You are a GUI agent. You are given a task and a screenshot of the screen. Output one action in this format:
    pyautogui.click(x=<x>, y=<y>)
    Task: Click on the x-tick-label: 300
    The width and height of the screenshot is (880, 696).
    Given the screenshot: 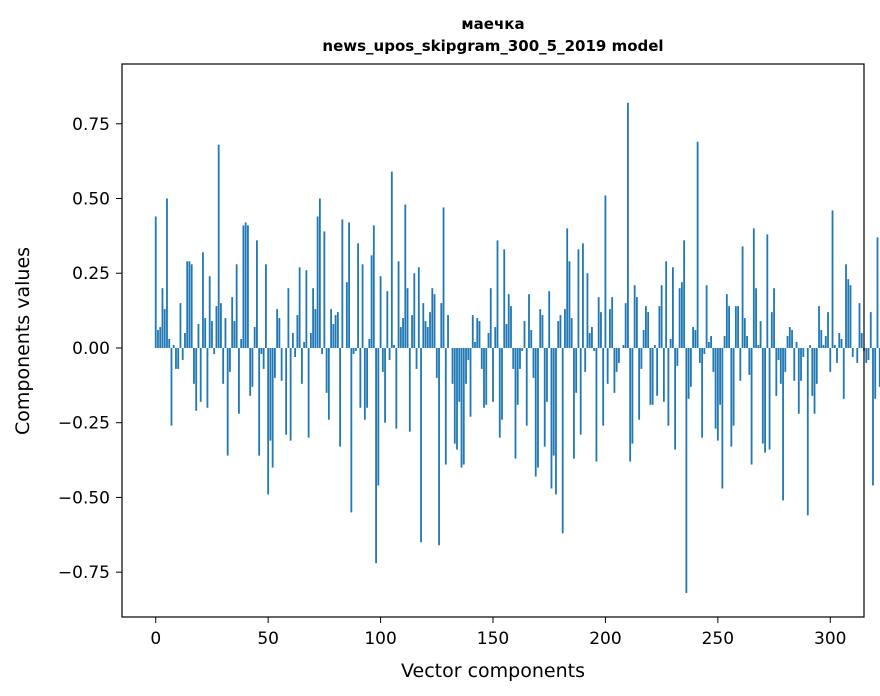 What is the action you would take?
    pyautogui.click(x=830, y=639)
    